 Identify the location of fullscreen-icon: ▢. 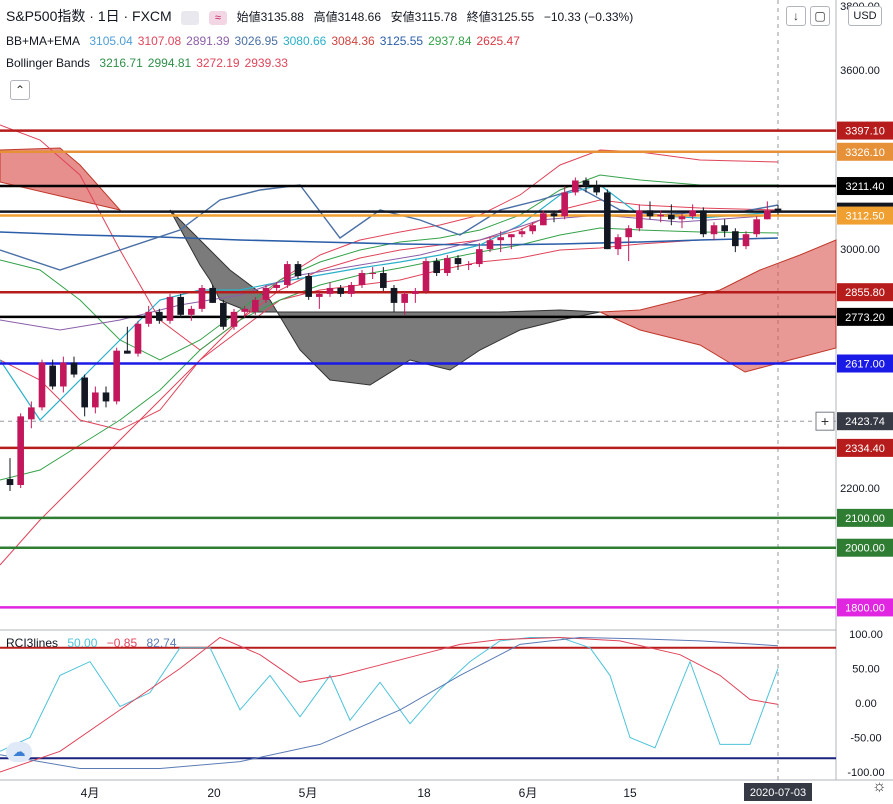
(820, 16).